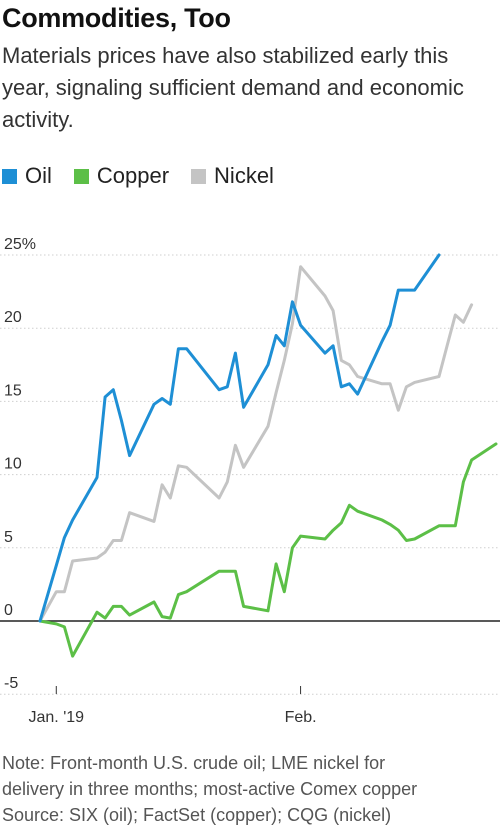 The width and height of the screenshot is (500, 832). I want to click on legend-item-oil: Oil, so click(27, 176).